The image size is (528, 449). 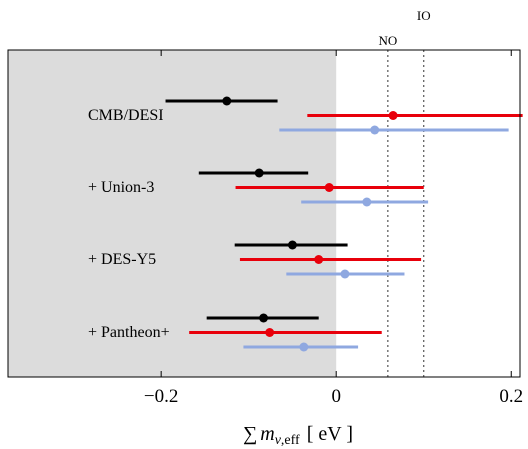 What do you see at coordinates (161, 396) in the screenshot?
I see `x-tick-label: −0.2` at bounding box center [161, 396].